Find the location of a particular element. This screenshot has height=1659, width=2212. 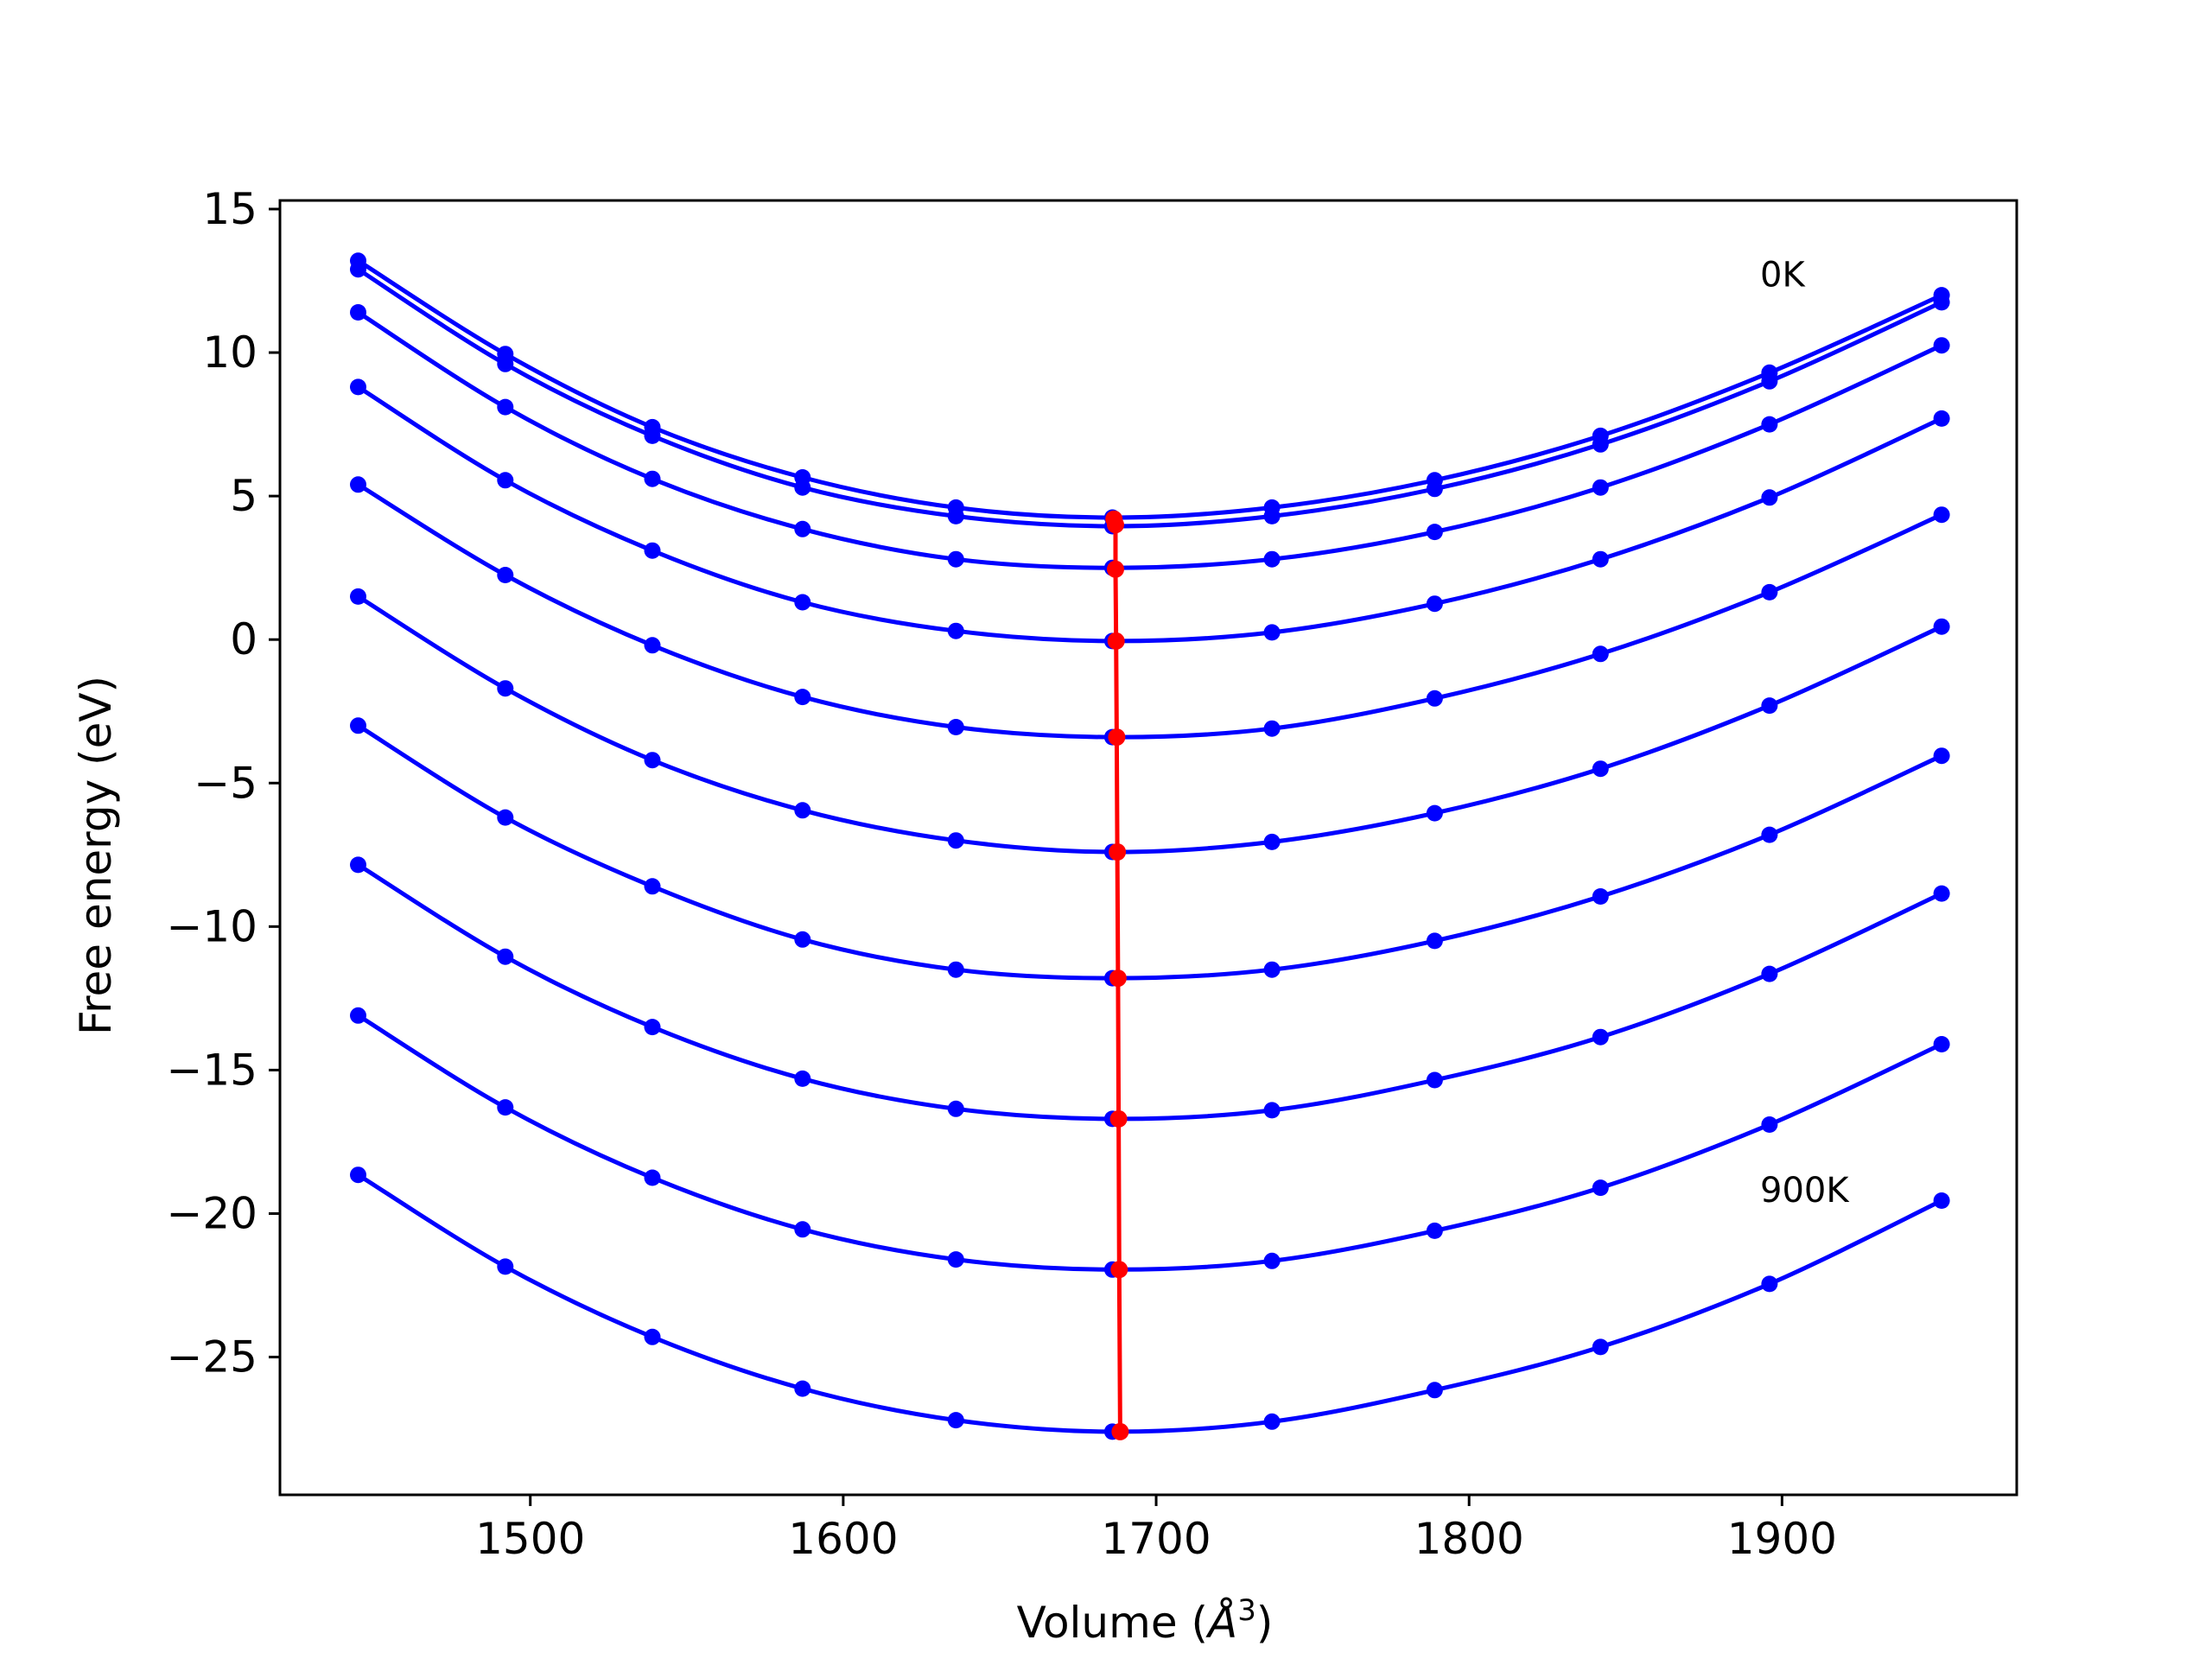

annotation-label-2: 900K is located at coordinates (1805, 1191).